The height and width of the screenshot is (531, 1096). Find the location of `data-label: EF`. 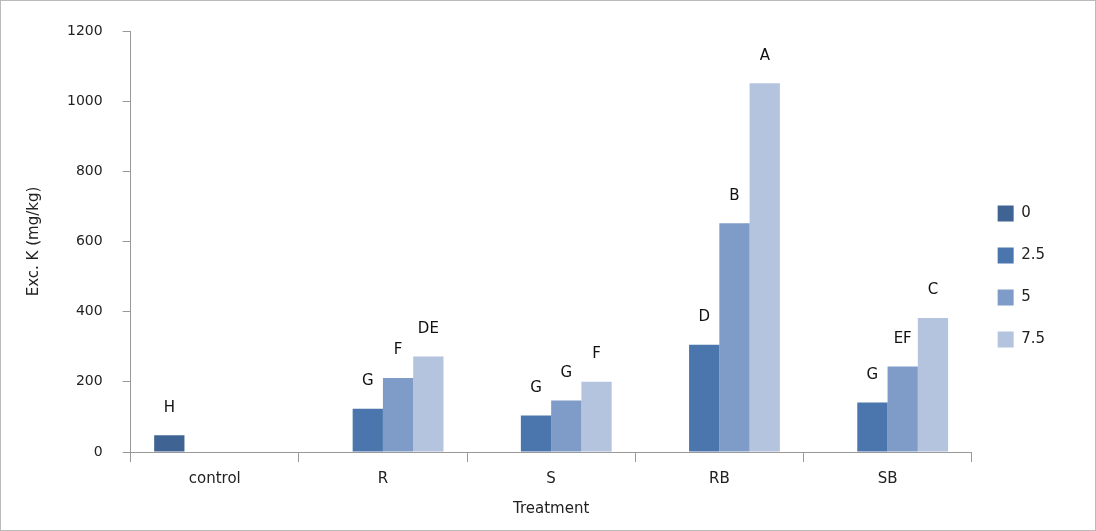

data-label: EF is located at coordinates (902, 337).